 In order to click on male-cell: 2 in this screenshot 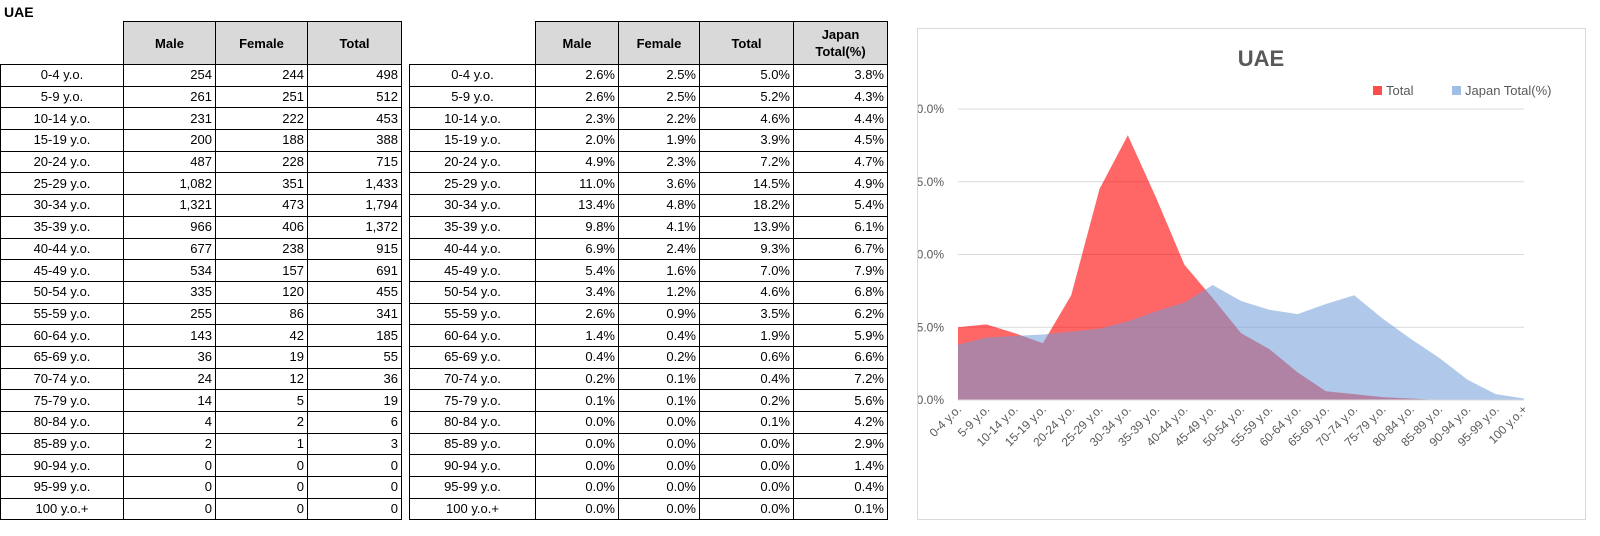, I will do `click(169, 444)`.